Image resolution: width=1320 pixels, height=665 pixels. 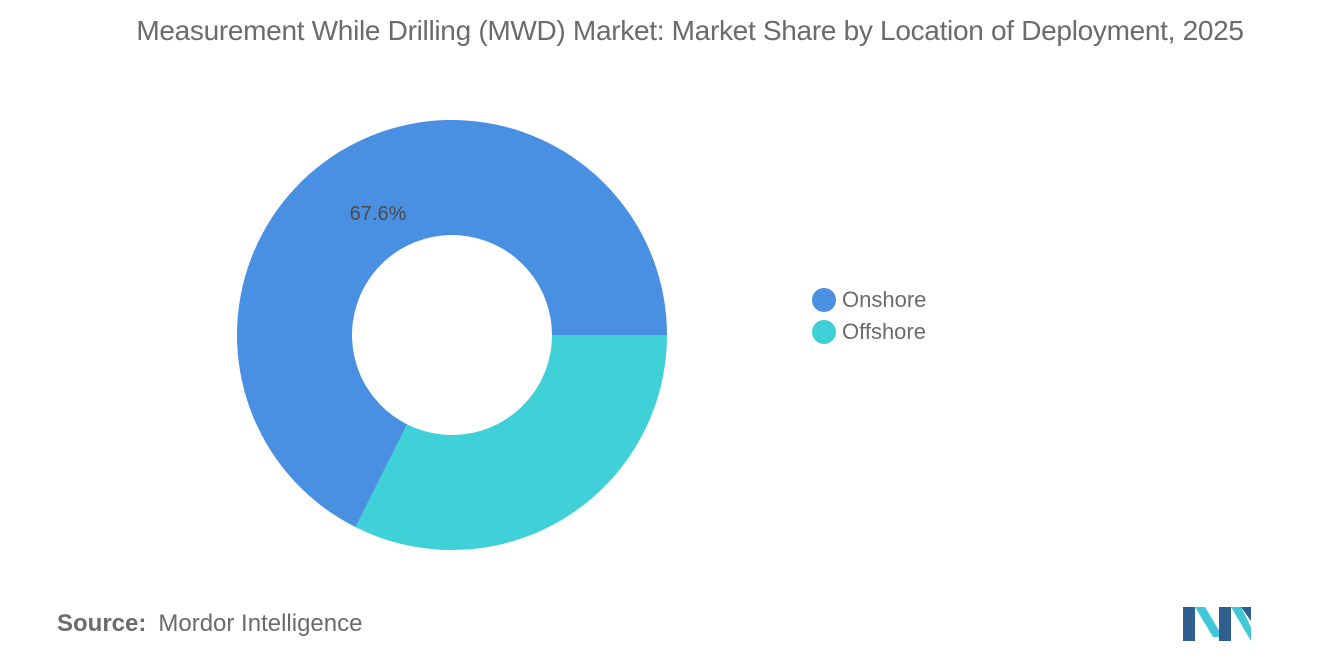 I want to click on legend-swatch-offshore, so click(x=824, y=332).